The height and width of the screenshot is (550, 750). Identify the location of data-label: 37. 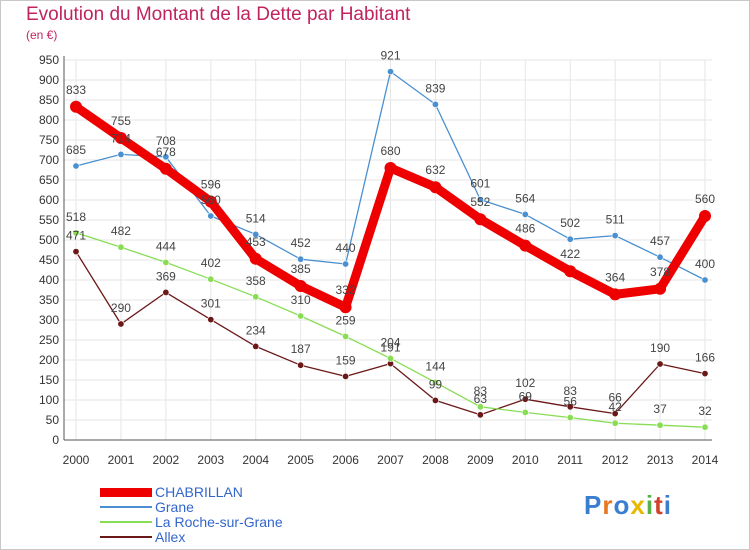
(660, 409).